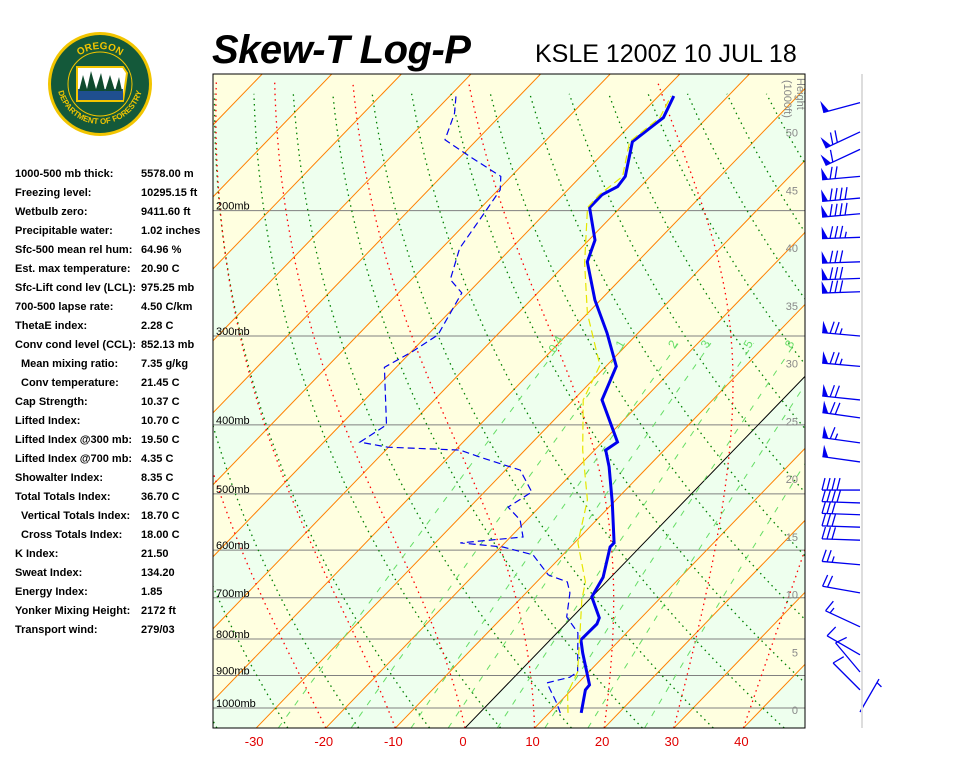  I want to click on stat-row: Conv temperature: 21.45 C, so click(115, 386).